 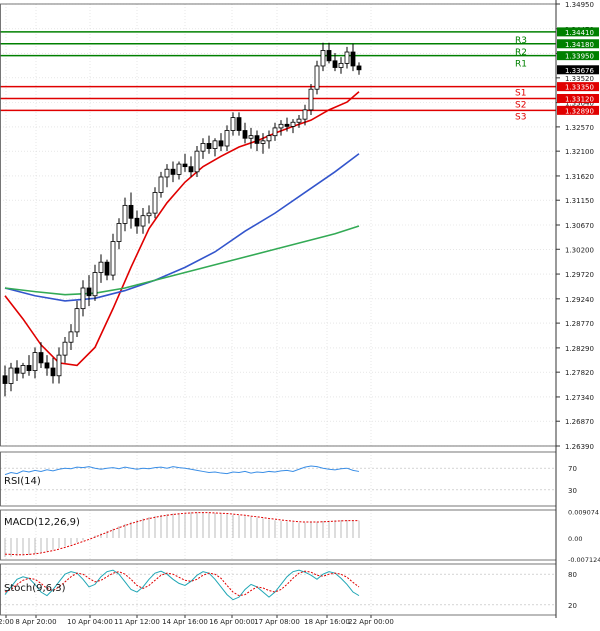 I want to click on price-tick-label: 1.29240, so click(x=579, y=300).